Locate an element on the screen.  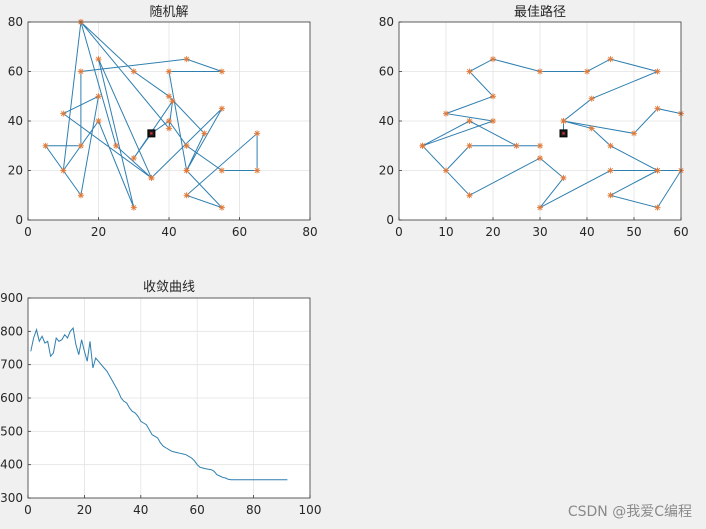
random-start-point-center is located at coordinates (151, 133).